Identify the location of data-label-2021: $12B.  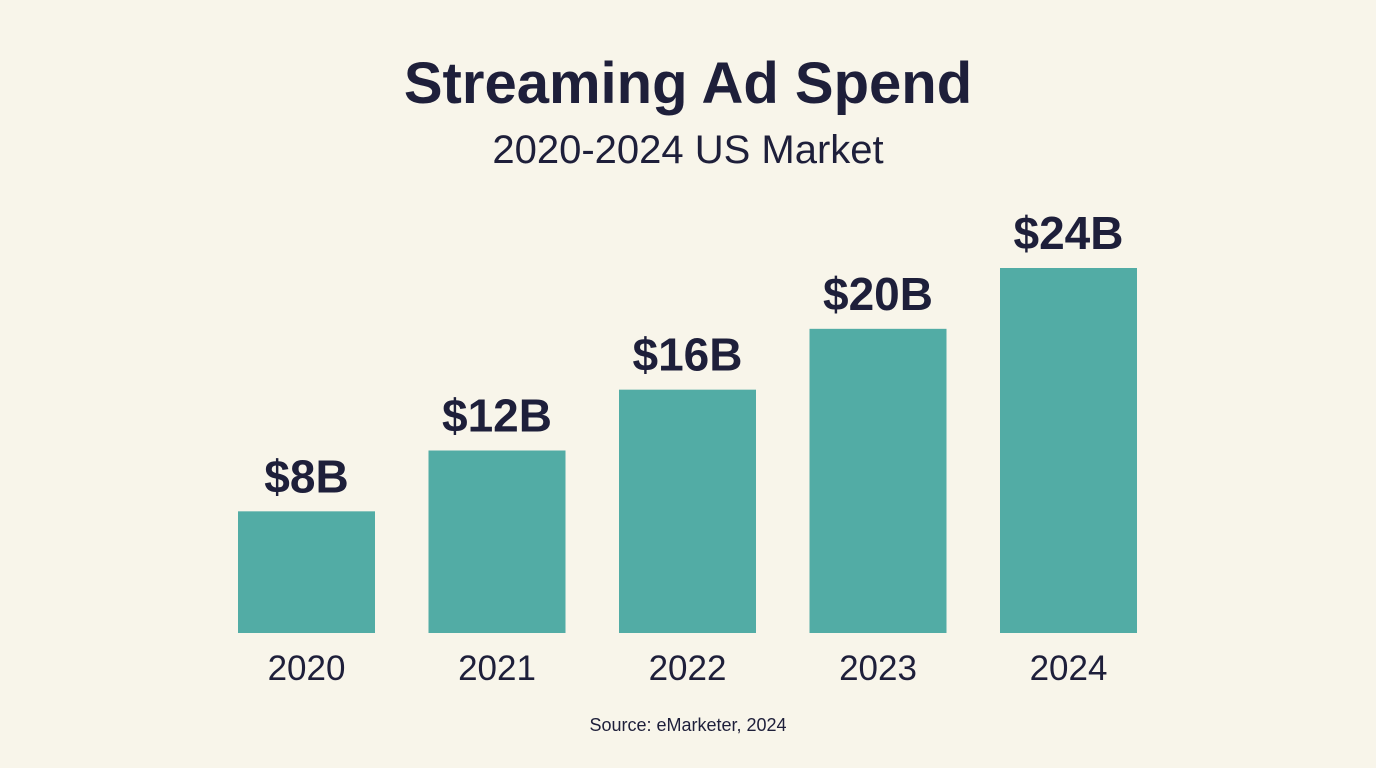
(497, 416).